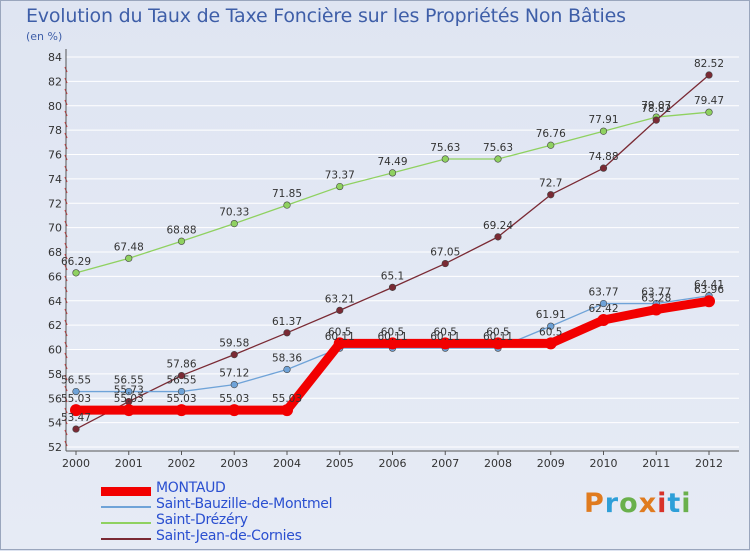  I want to click on data-label: 79.07, so click(656, 106).